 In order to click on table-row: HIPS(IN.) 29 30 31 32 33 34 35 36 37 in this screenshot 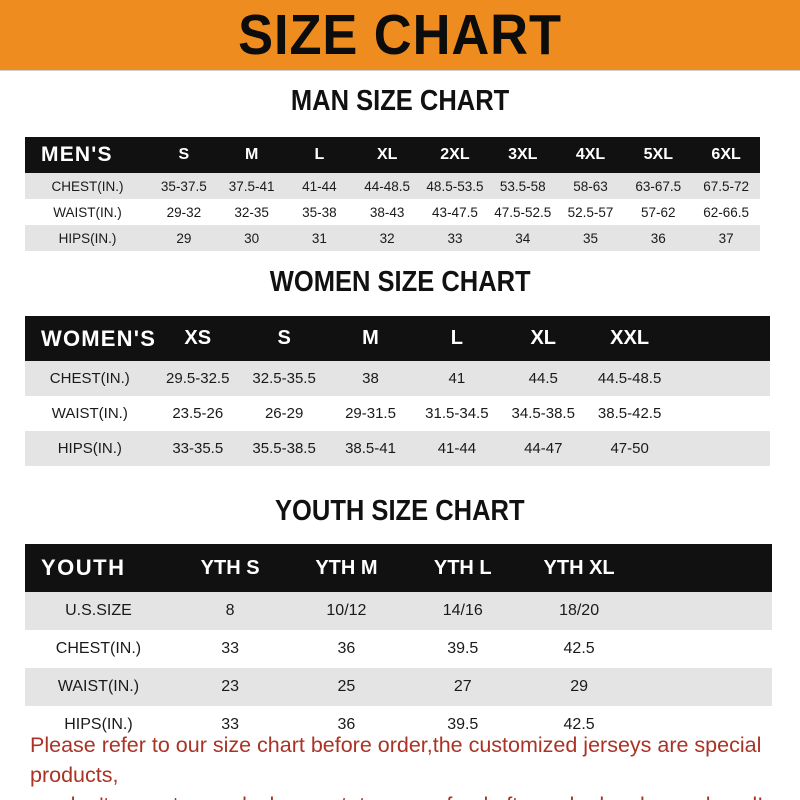, I will do `click(392, 238)`.